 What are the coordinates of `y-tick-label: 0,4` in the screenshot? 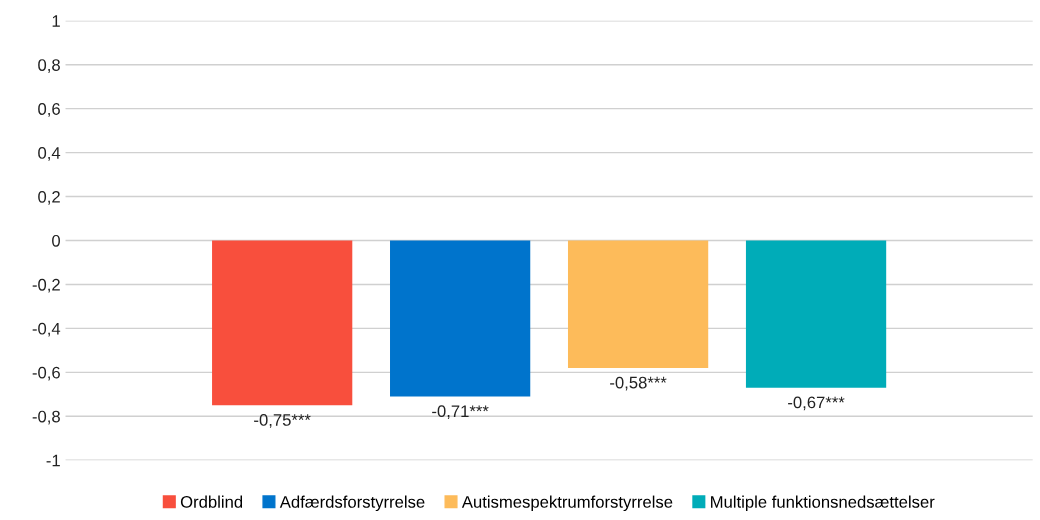 It's located at (49, 154).